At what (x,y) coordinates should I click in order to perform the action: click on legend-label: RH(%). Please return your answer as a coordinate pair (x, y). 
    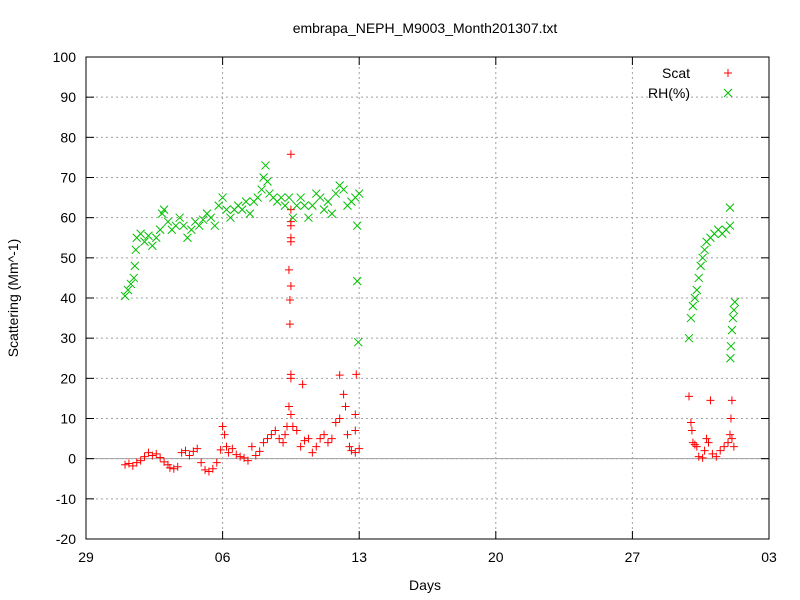
    Looking at the image, I should click on (669, 93).